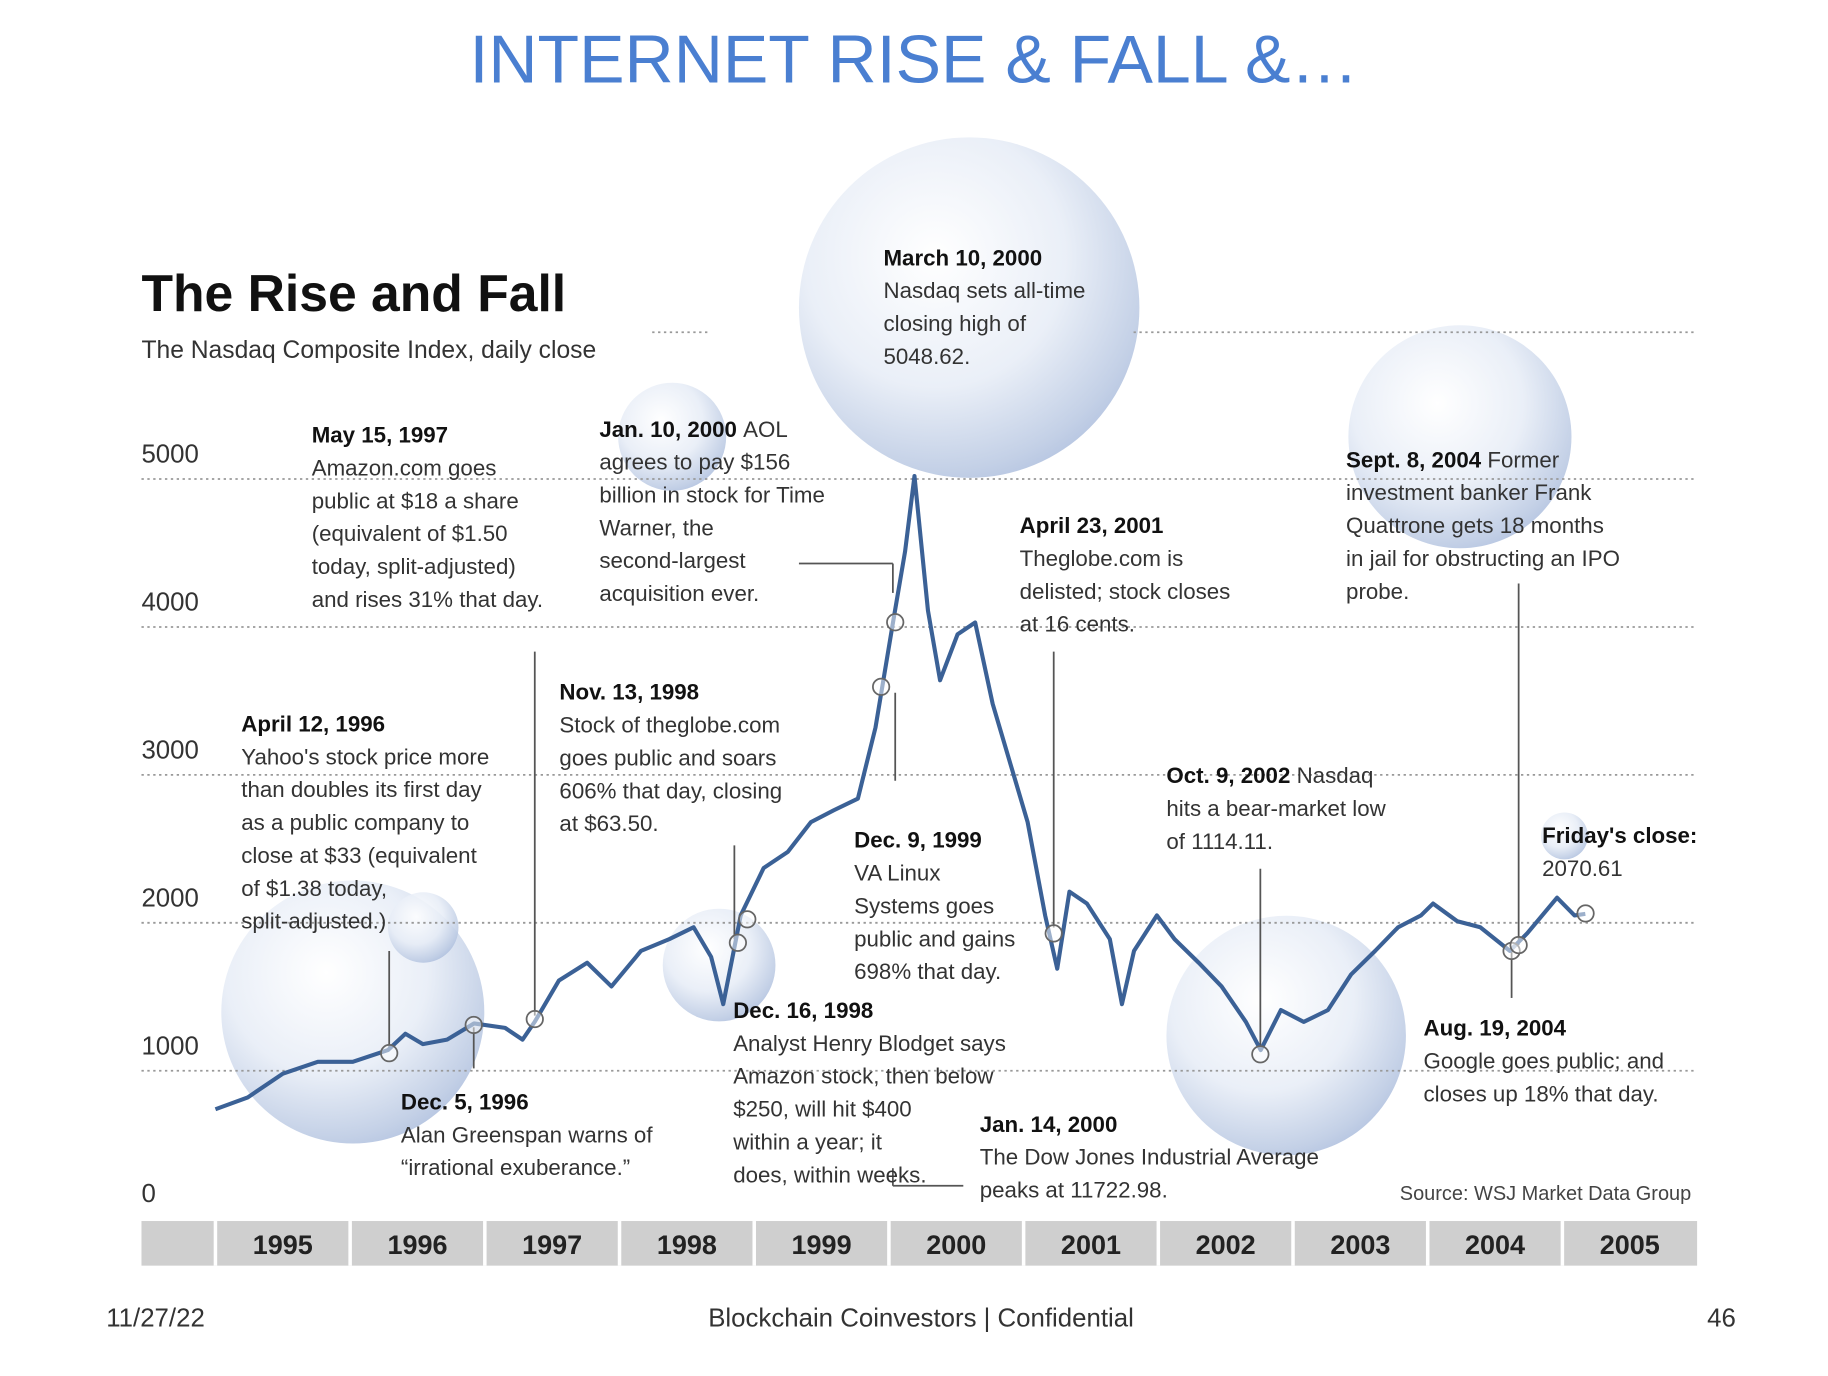 The width and height of the screenshot is (1828, 1376). Describe the element at coordinates (1335, 775) in the screenshot. I see `annotation-lead: Nasdaq` at that location.